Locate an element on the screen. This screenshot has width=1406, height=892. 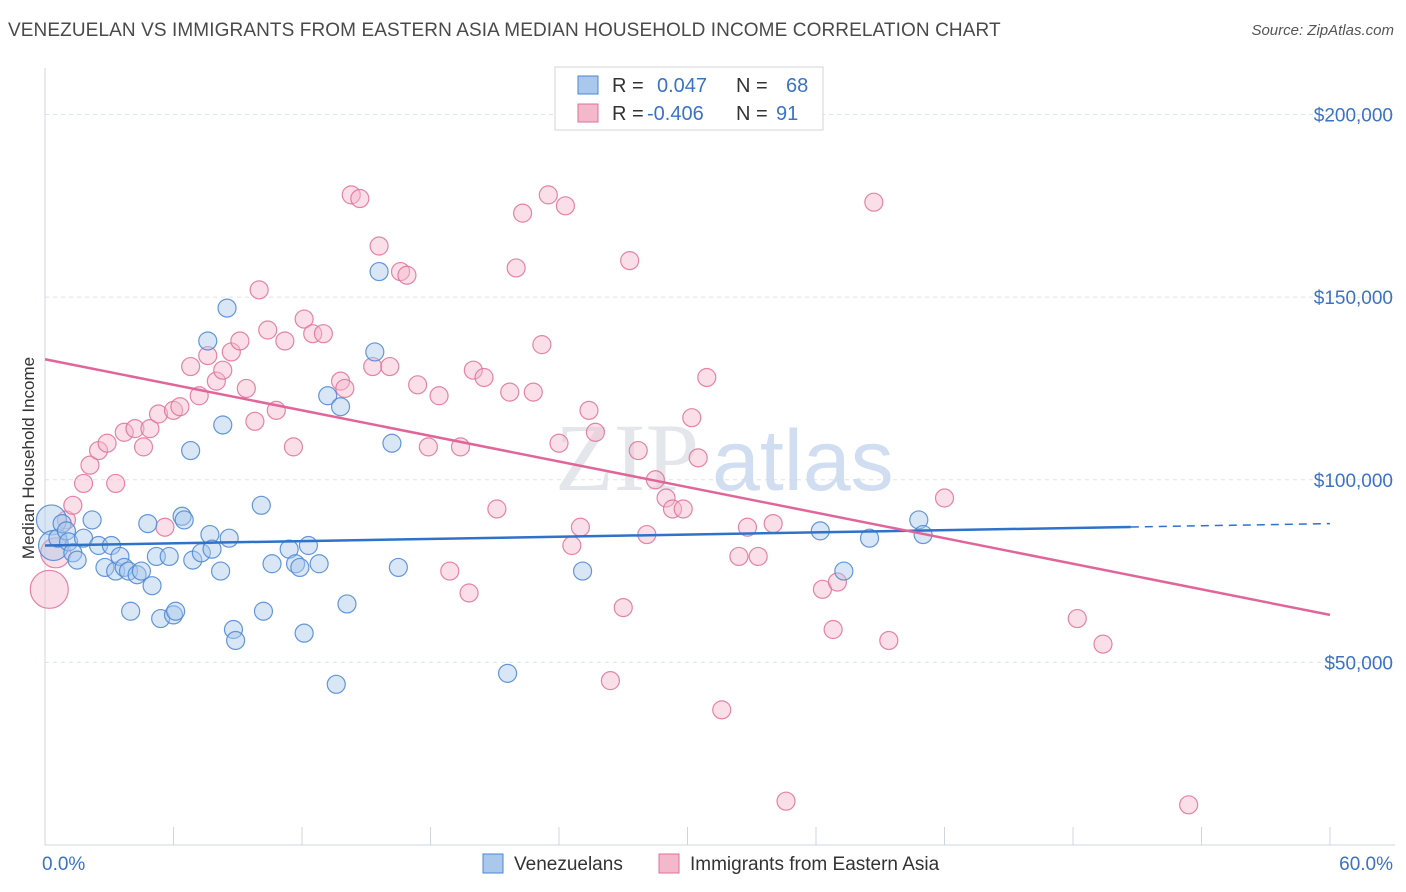
bottom-legend-label-venezuelans: Venezuelans is located at coordinates (568, 864).